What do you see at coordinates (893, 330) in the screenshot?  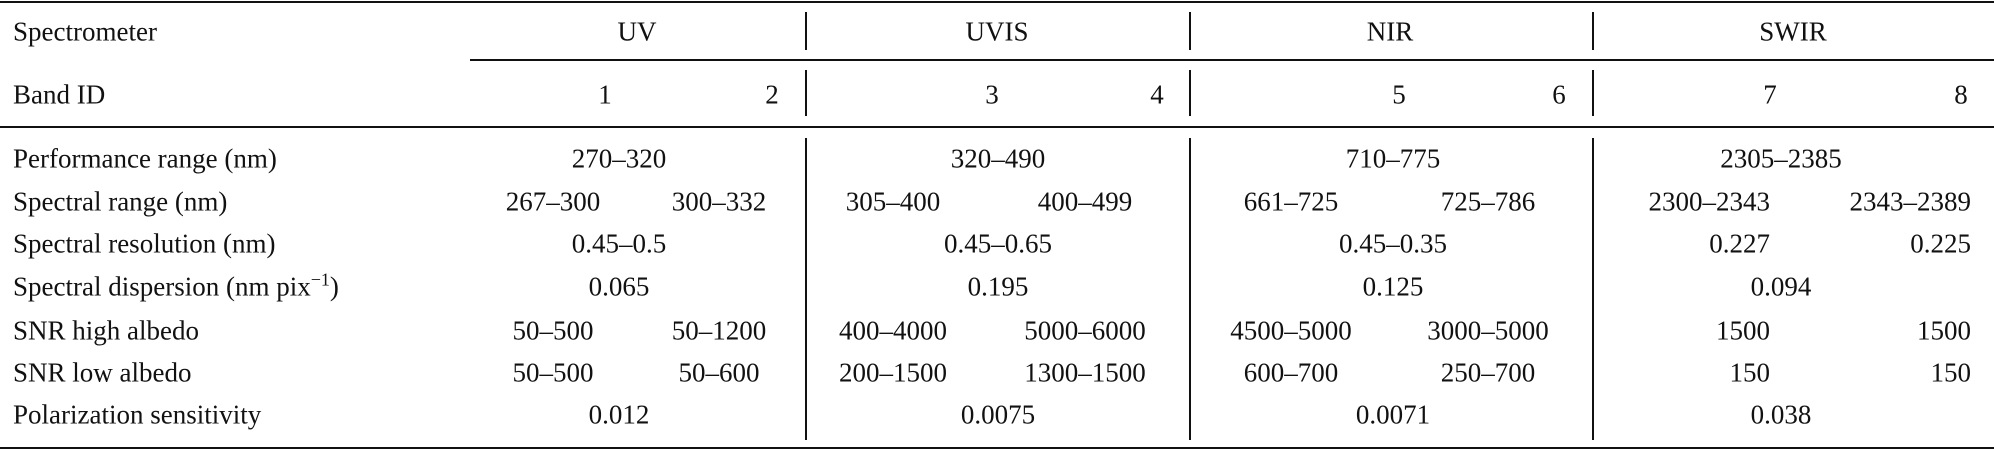 I see `cell: 400–4000` at bounding box center [893, 330].